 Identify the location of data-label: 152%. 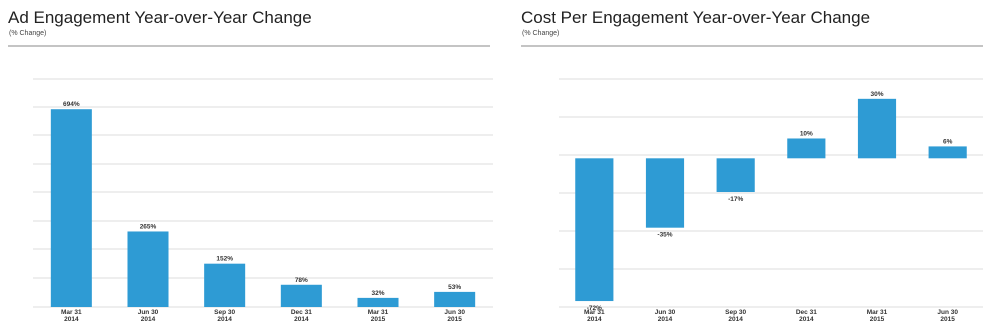
(224, 259).